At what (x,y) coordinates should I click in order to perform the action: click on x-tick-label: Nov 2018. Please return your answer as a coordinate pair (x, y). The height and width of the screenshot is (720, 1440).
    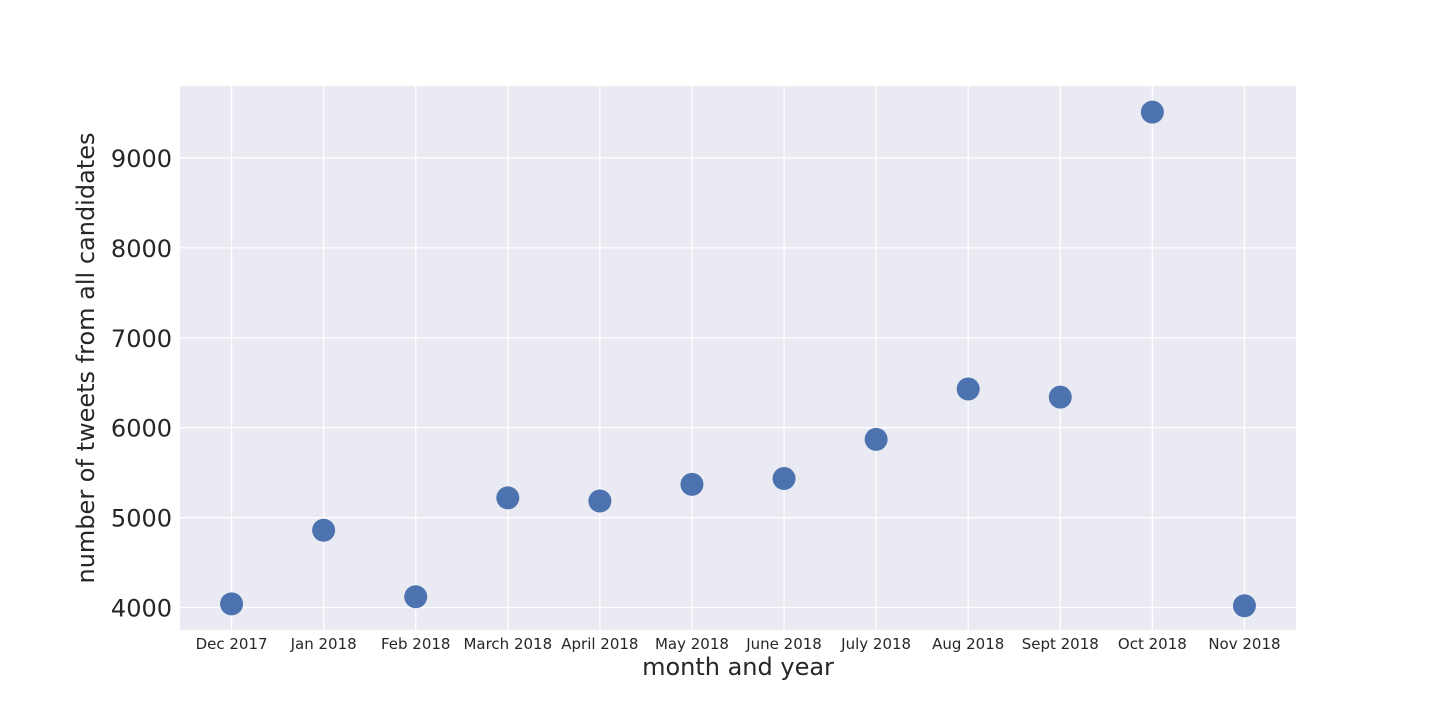
    Looking at the image, I should click on (1244, 644).